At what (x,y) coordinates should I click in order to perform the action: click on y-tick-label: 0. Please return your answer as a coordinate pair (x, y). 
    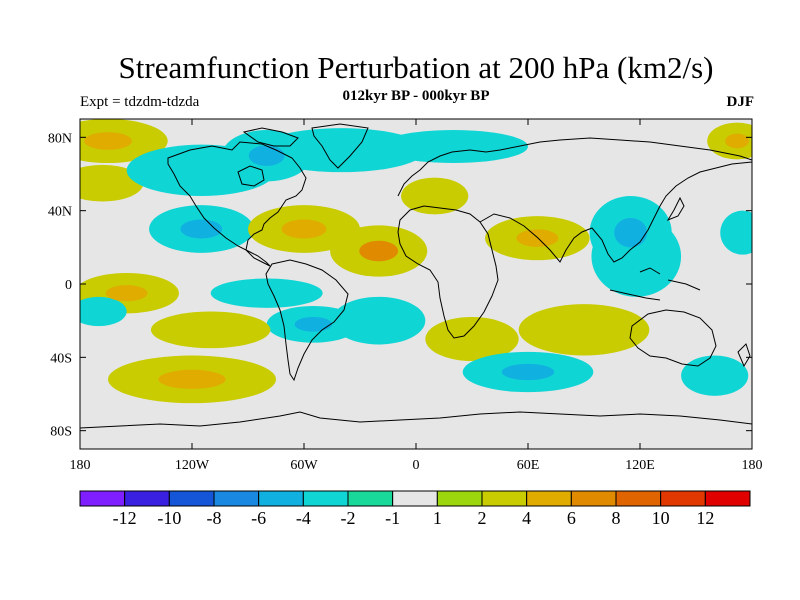
    Looking at the image, I should click on (68, 285).